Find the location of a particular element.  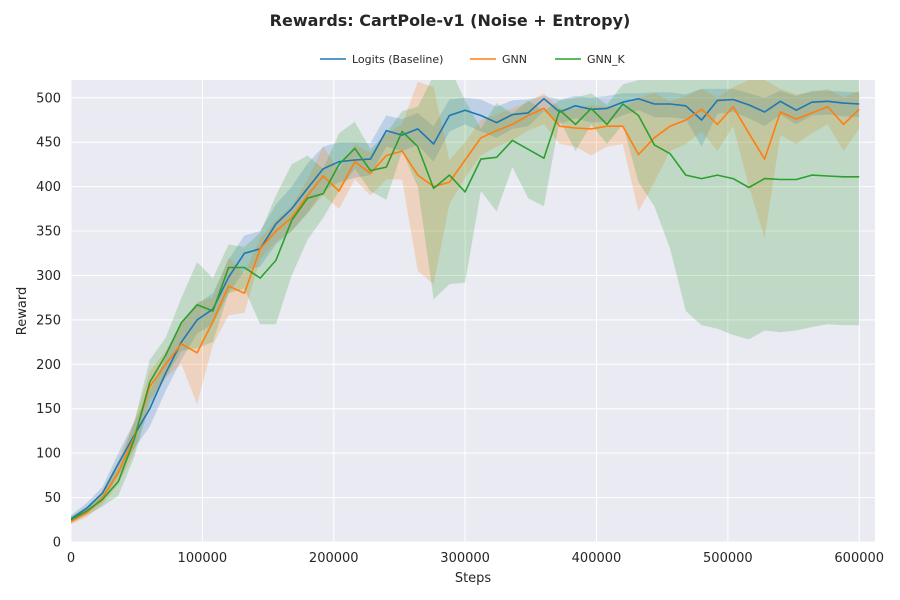

y-tick-labels: 0 50 100 150 200 250 300 350 400 450 500 is located at coordinates (48, 320).